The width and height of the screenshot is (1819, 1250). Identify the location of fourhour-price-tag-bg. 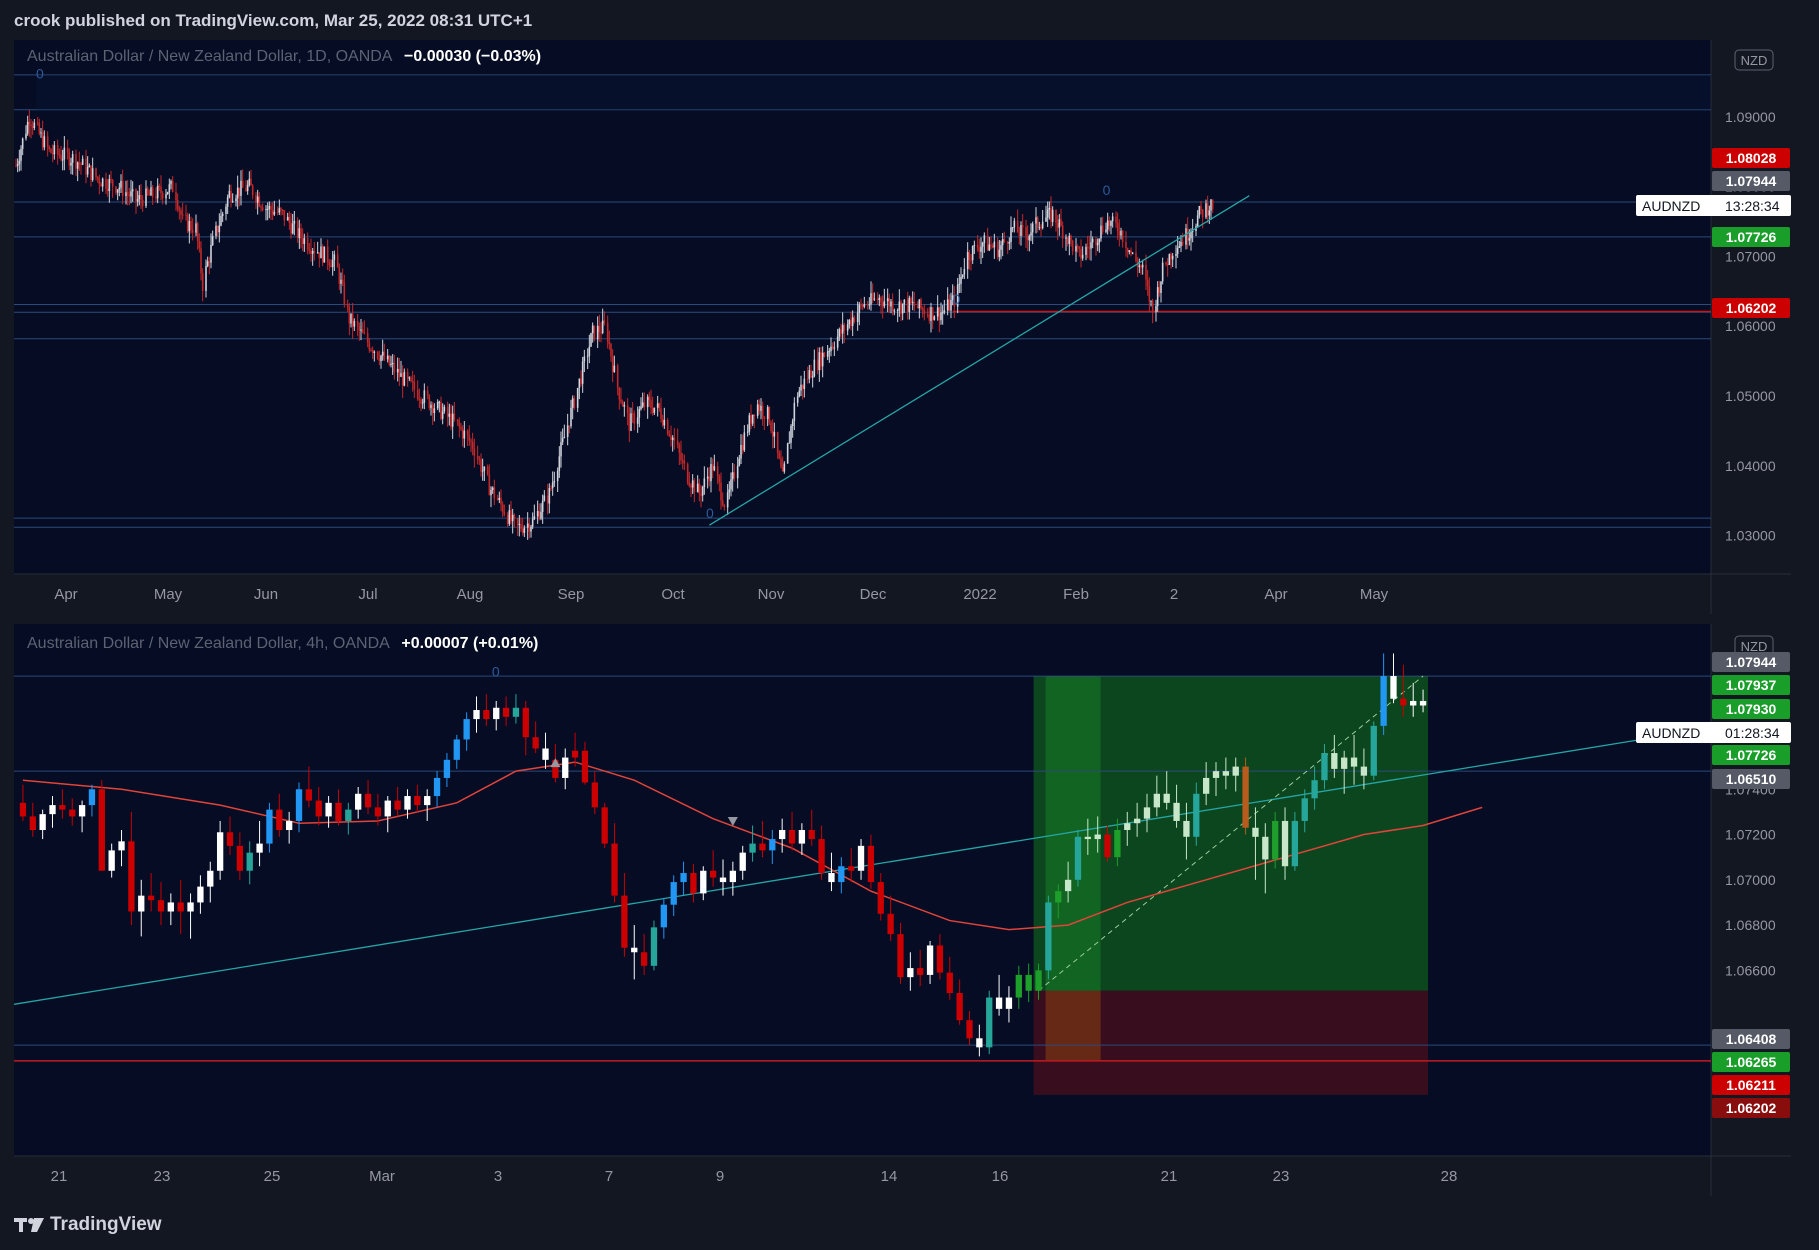
(1751, 755).